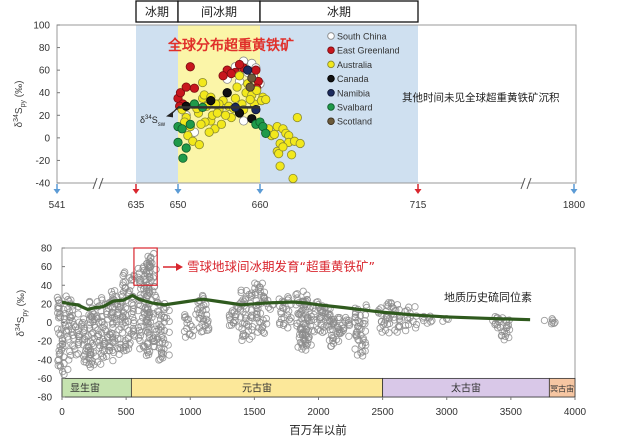 Image resolution: width=640 pixels, height=443 pixels. Describe the element at coordinates (331, 107) in the screenshot. I see `legend-marker` at that location.